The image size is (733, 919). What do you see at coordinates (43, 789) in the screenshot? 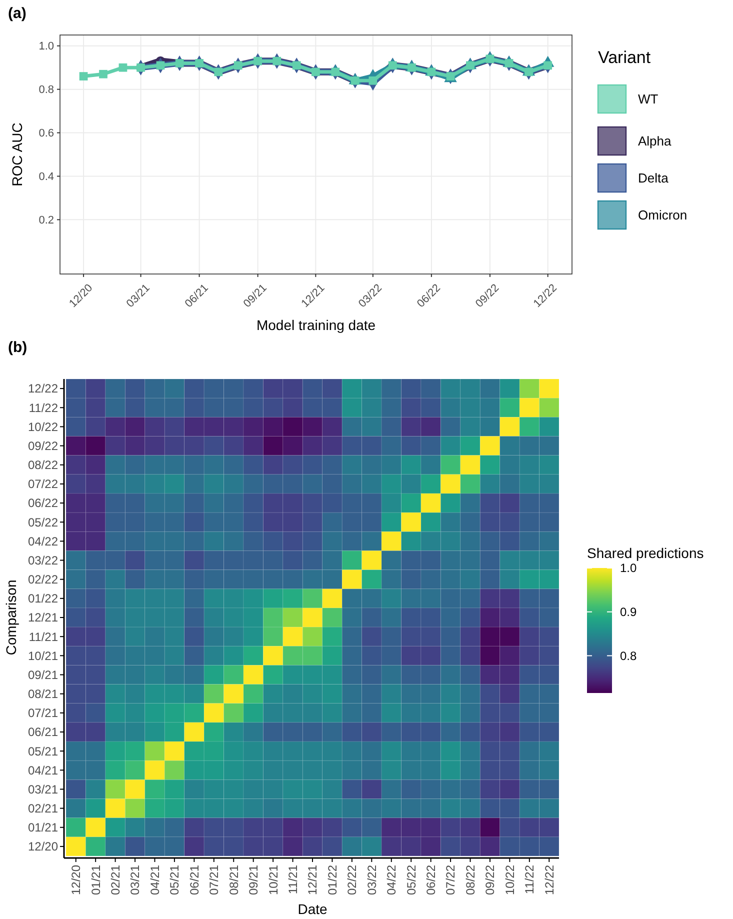
I see `y-tick-label: 03/21` at bounding box center [43, 789].